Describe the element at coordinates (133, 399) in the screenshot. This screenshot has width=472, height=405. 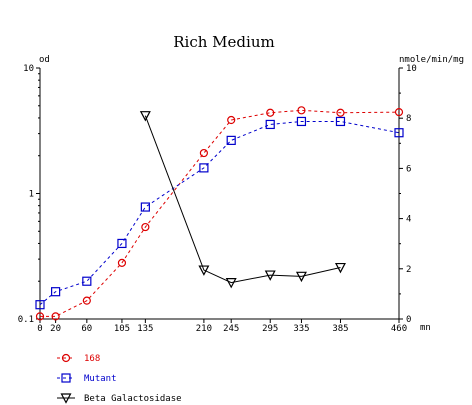
I see `legend-label: Beta Galactosidase` at that location.